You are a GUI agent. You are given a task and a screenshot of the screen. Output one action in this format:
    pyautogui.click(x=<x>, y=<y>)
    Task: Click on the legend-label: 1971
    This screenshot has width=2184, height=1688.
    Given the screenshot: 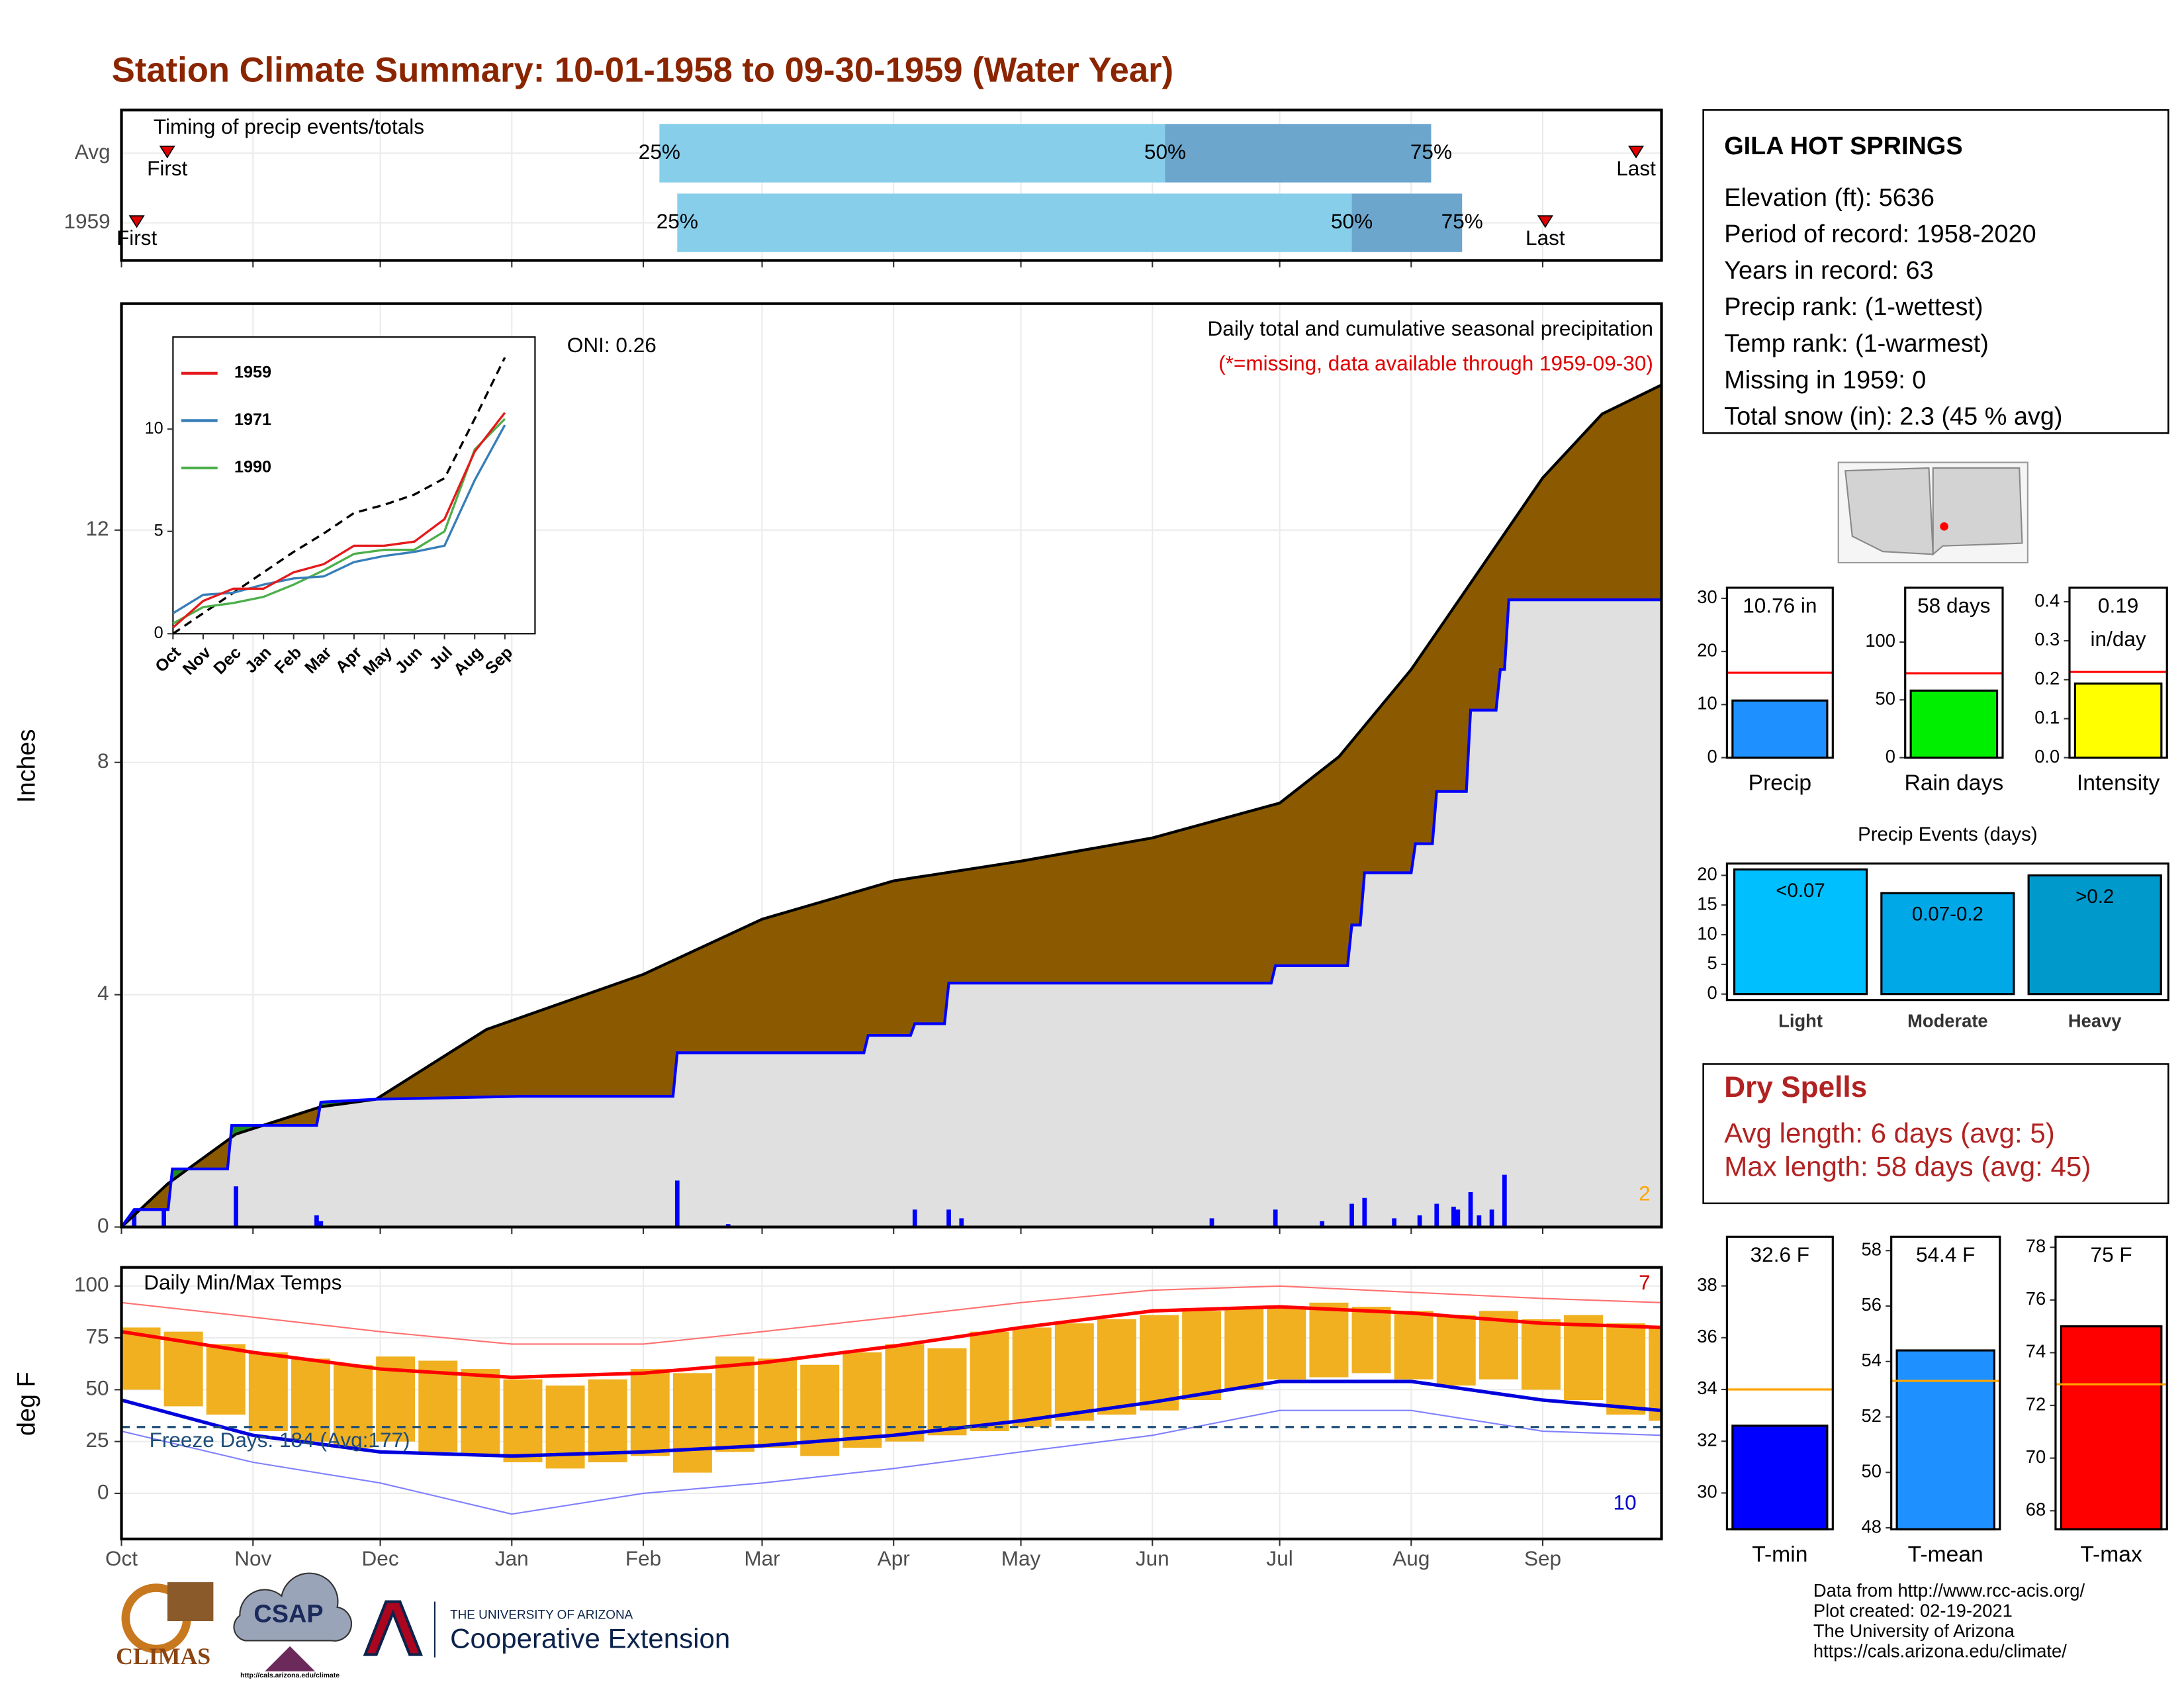 What is the action you would take?
    pyautogui.click(x=252, y=419)
    